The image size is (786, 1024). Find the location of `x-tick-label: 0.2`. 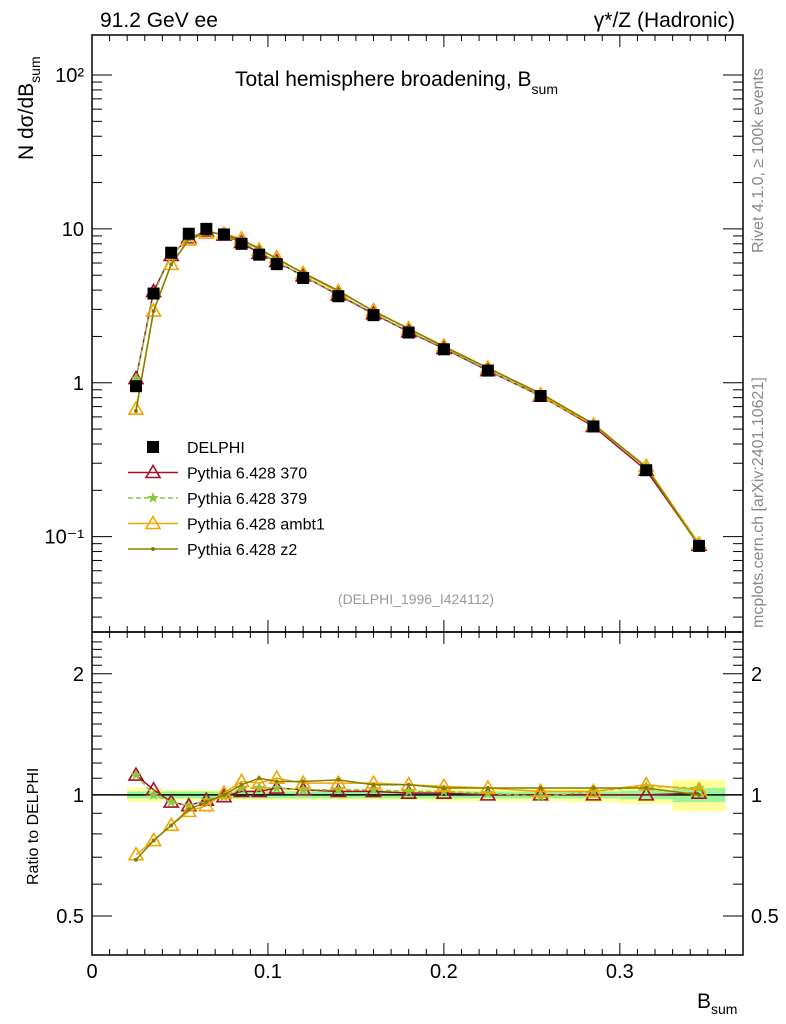

x-tick-label: 0.2 is located at coordinates (444, 972).